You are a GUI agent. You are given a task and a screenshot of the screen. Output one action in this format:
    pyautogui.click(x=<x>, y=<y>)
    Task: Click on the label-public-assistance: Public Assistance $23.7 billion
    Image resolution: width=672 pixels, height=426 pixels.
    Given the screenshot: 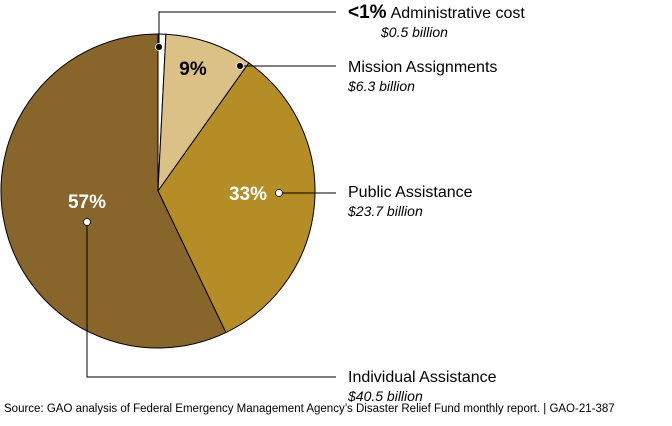 What is the action you would take?
    pyautogui.click(x=410, y=201)
    